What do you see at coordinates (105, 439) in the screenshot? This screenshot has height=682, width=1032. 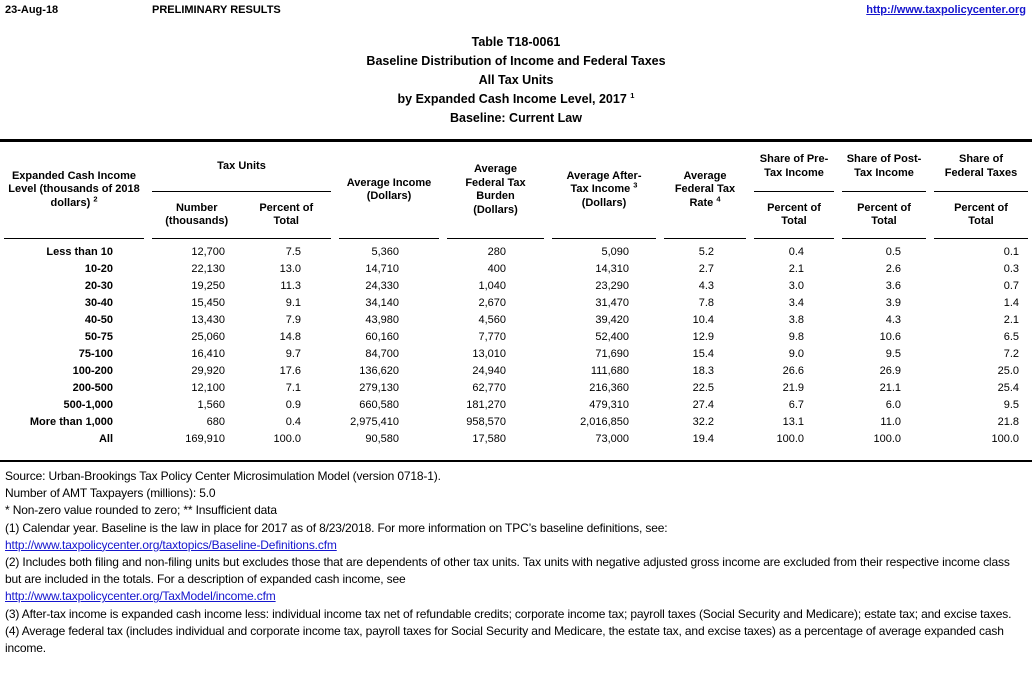 I see `row-label-income-level: All` at bounding box center [105, 439].